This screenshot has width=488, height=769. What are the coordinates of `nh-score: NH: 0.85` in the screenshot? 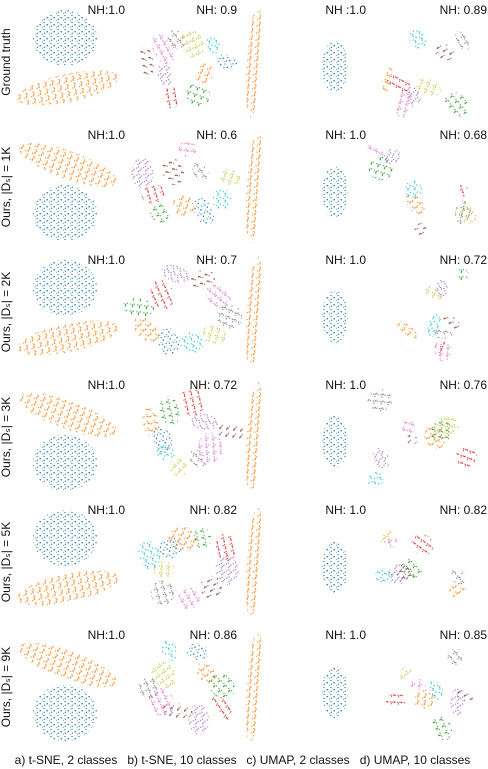 It's located at (464, 635).